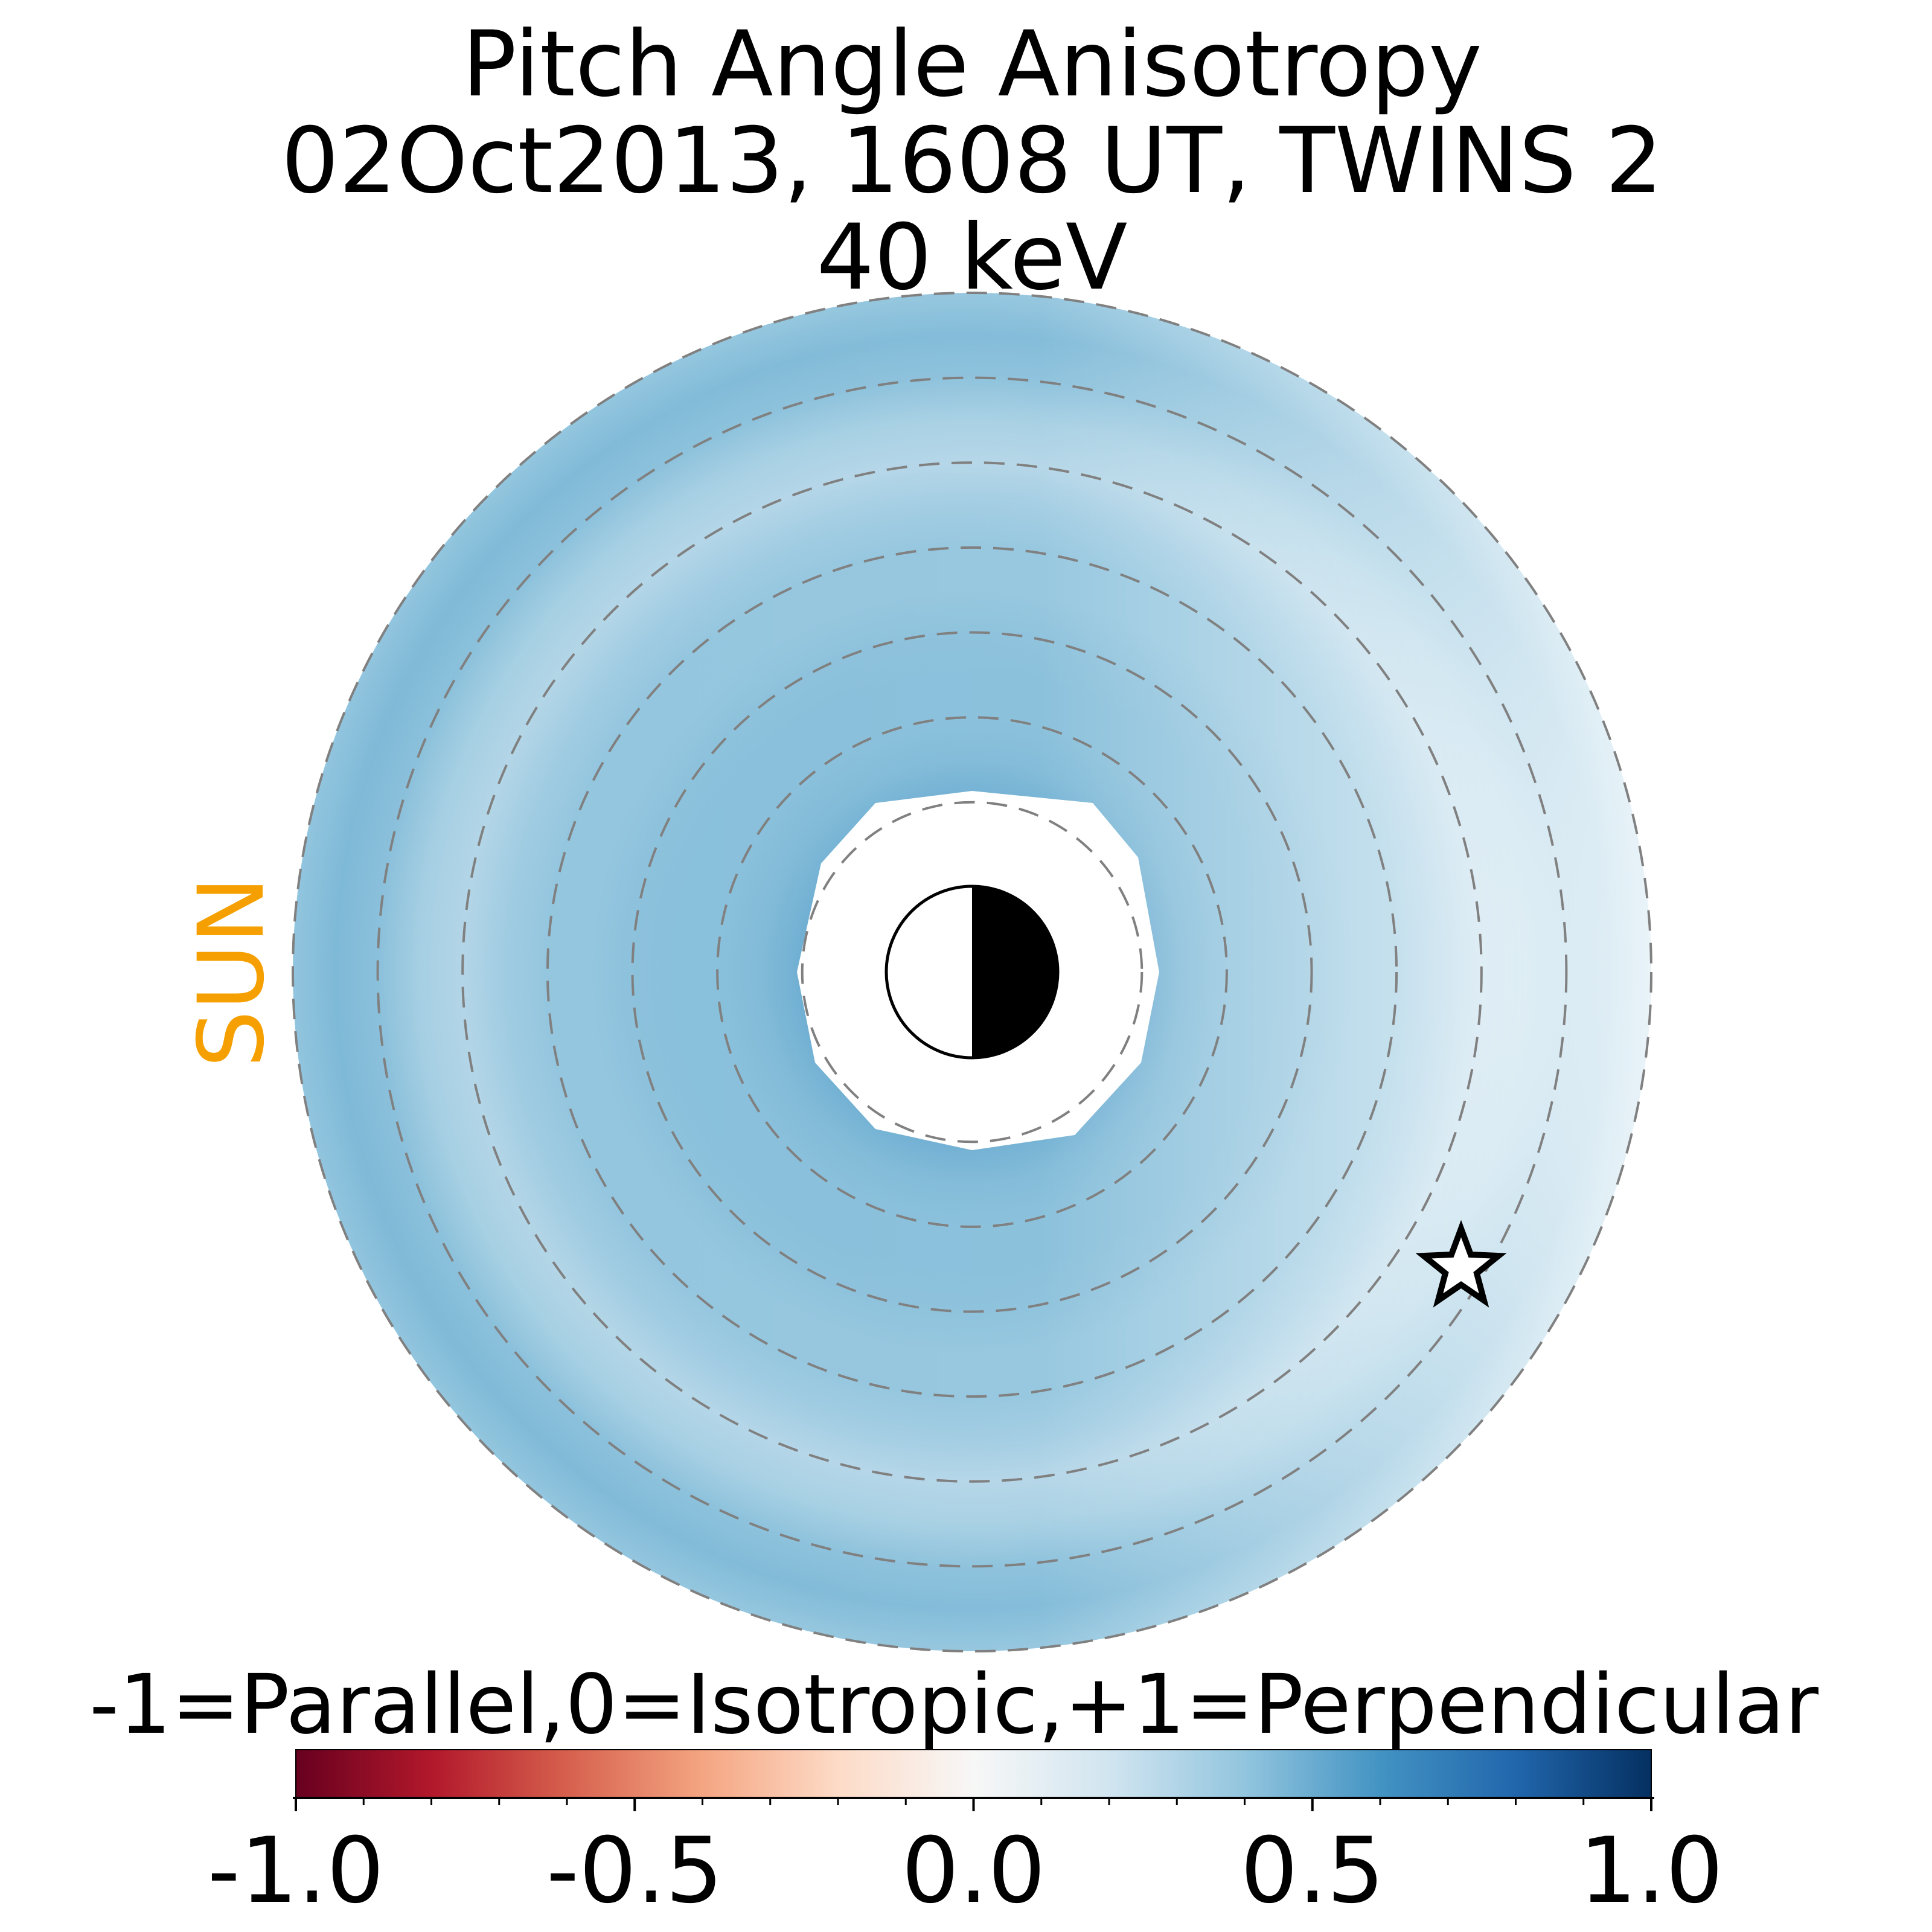  Describe the element at coordinates (974, 1871) in the screenshot. I see `colorbar-tick-label: 0.0` at that location.